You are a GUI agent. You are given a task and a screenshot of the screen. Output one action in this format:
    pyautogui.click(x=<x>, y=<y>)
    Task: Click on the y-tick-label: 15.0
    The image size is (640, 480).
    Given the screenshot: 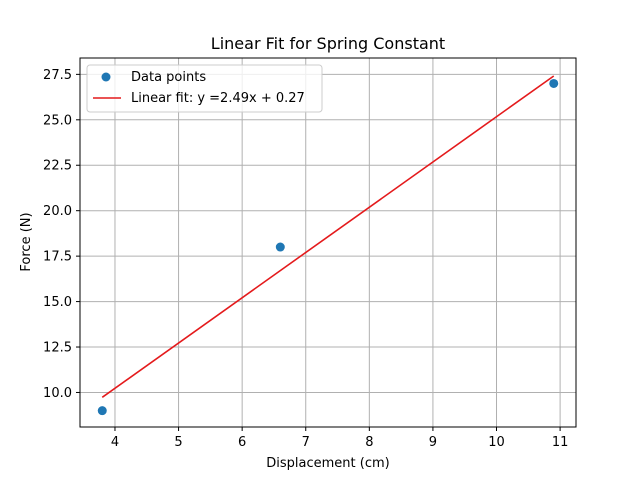 What is the action you would take?
    pyautogui.click(x=57, y=302)
    